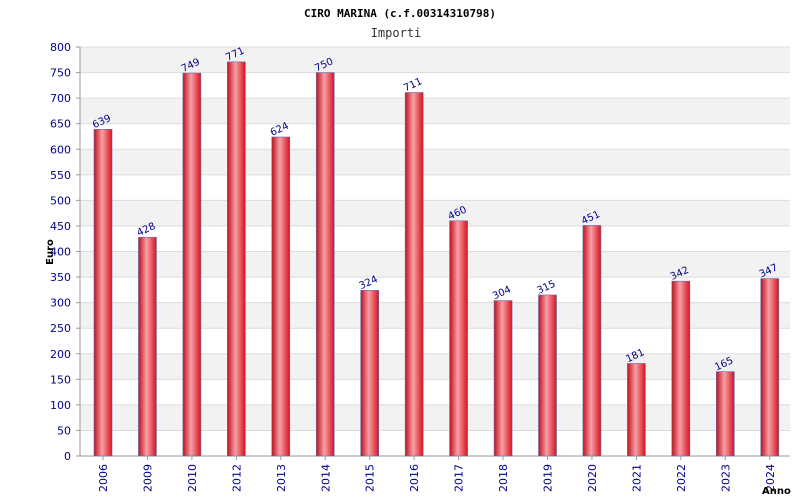 This screenshot has height=500, width=800. I want to click on plot-band, so click(435, 60).